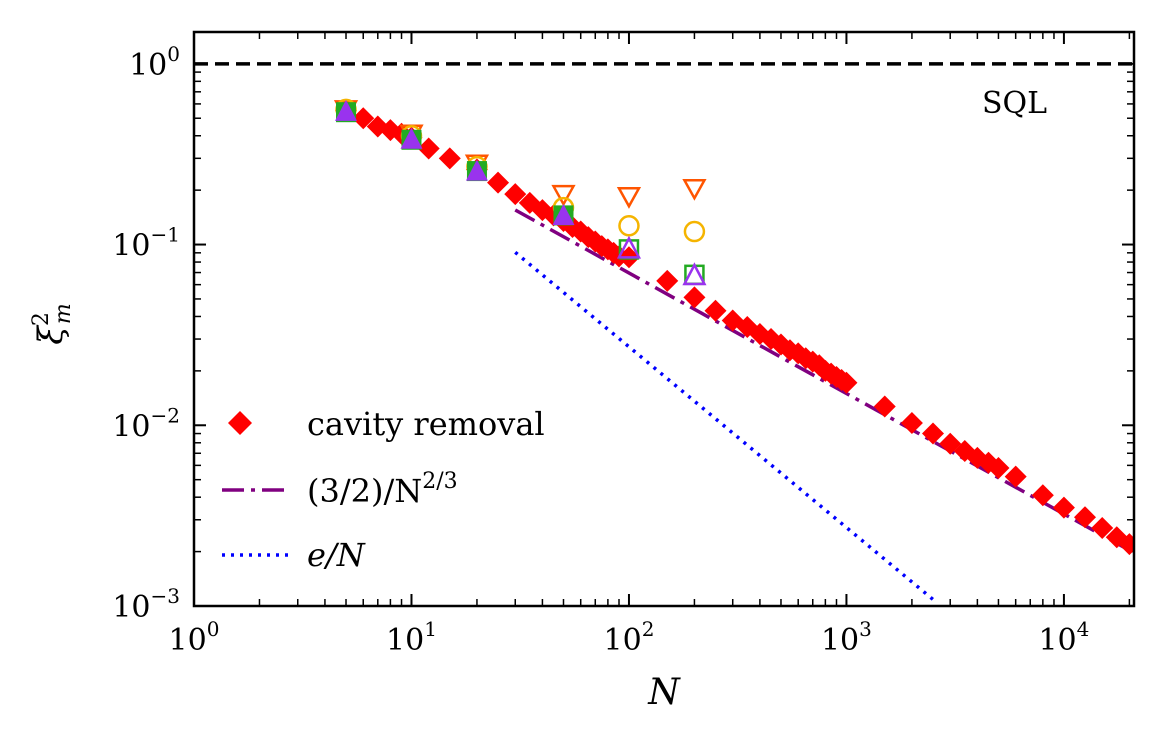 The height and width of the screenshot is (746, 1164). What do you see at coordinates (51, 334) in the screenshot?
I see `y-axis-label-base: ξ` at bounding box center [51, 334].